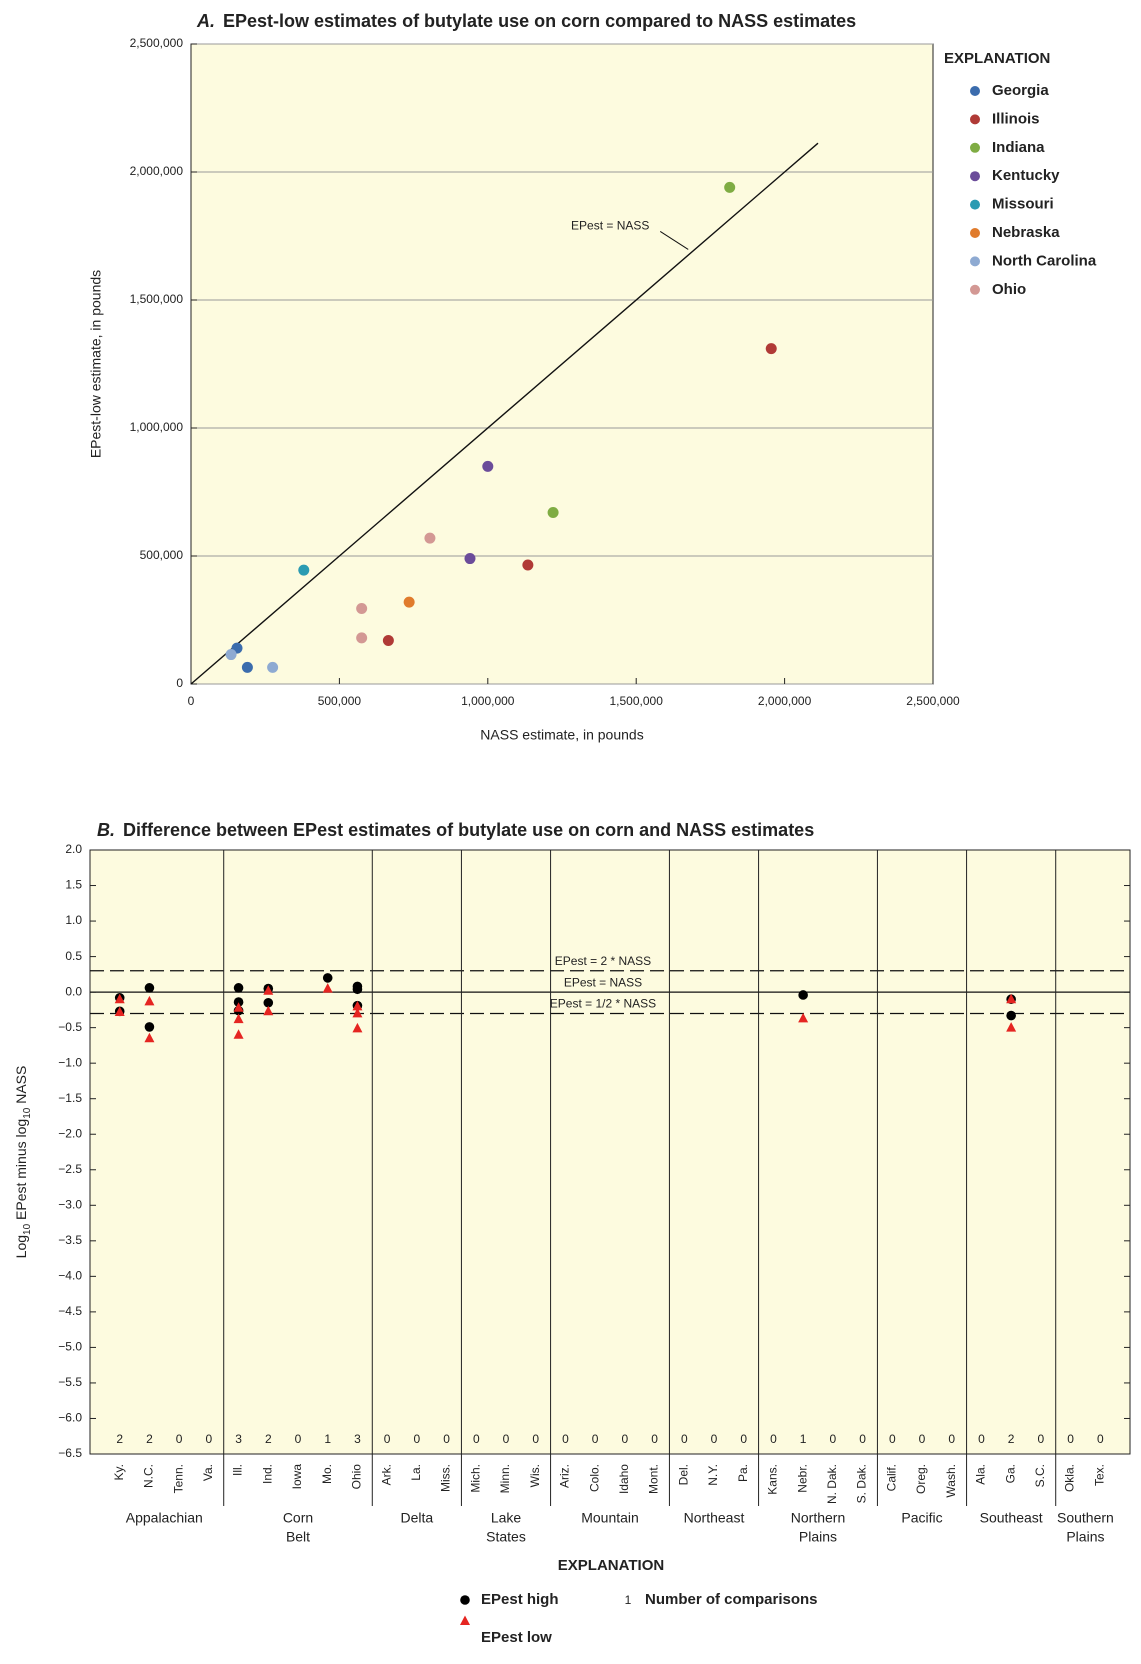  What do you see at coordinates (565, 1476) in the screenshot?
I see `x-tick-label: Ariz.` at bounding box center [565, 1476].